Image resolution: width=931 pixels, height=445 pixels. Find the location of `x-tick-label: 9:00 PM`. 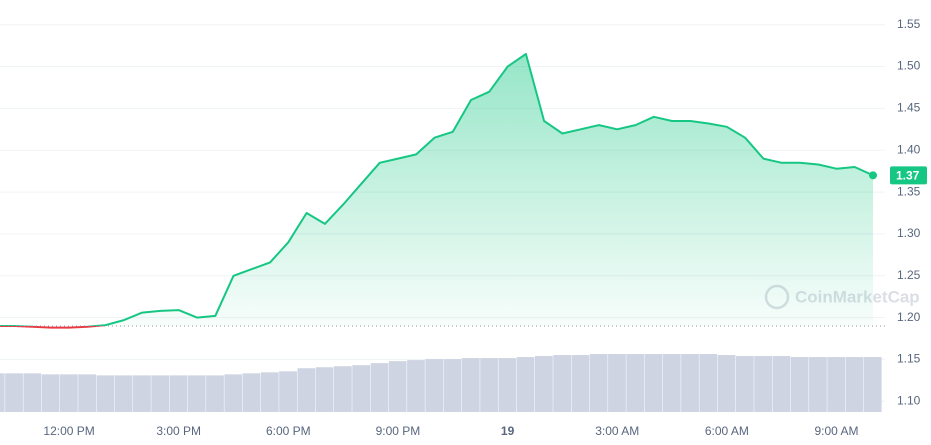

x-tick-label: 9:00 PM is located at coordinates (398, 431).